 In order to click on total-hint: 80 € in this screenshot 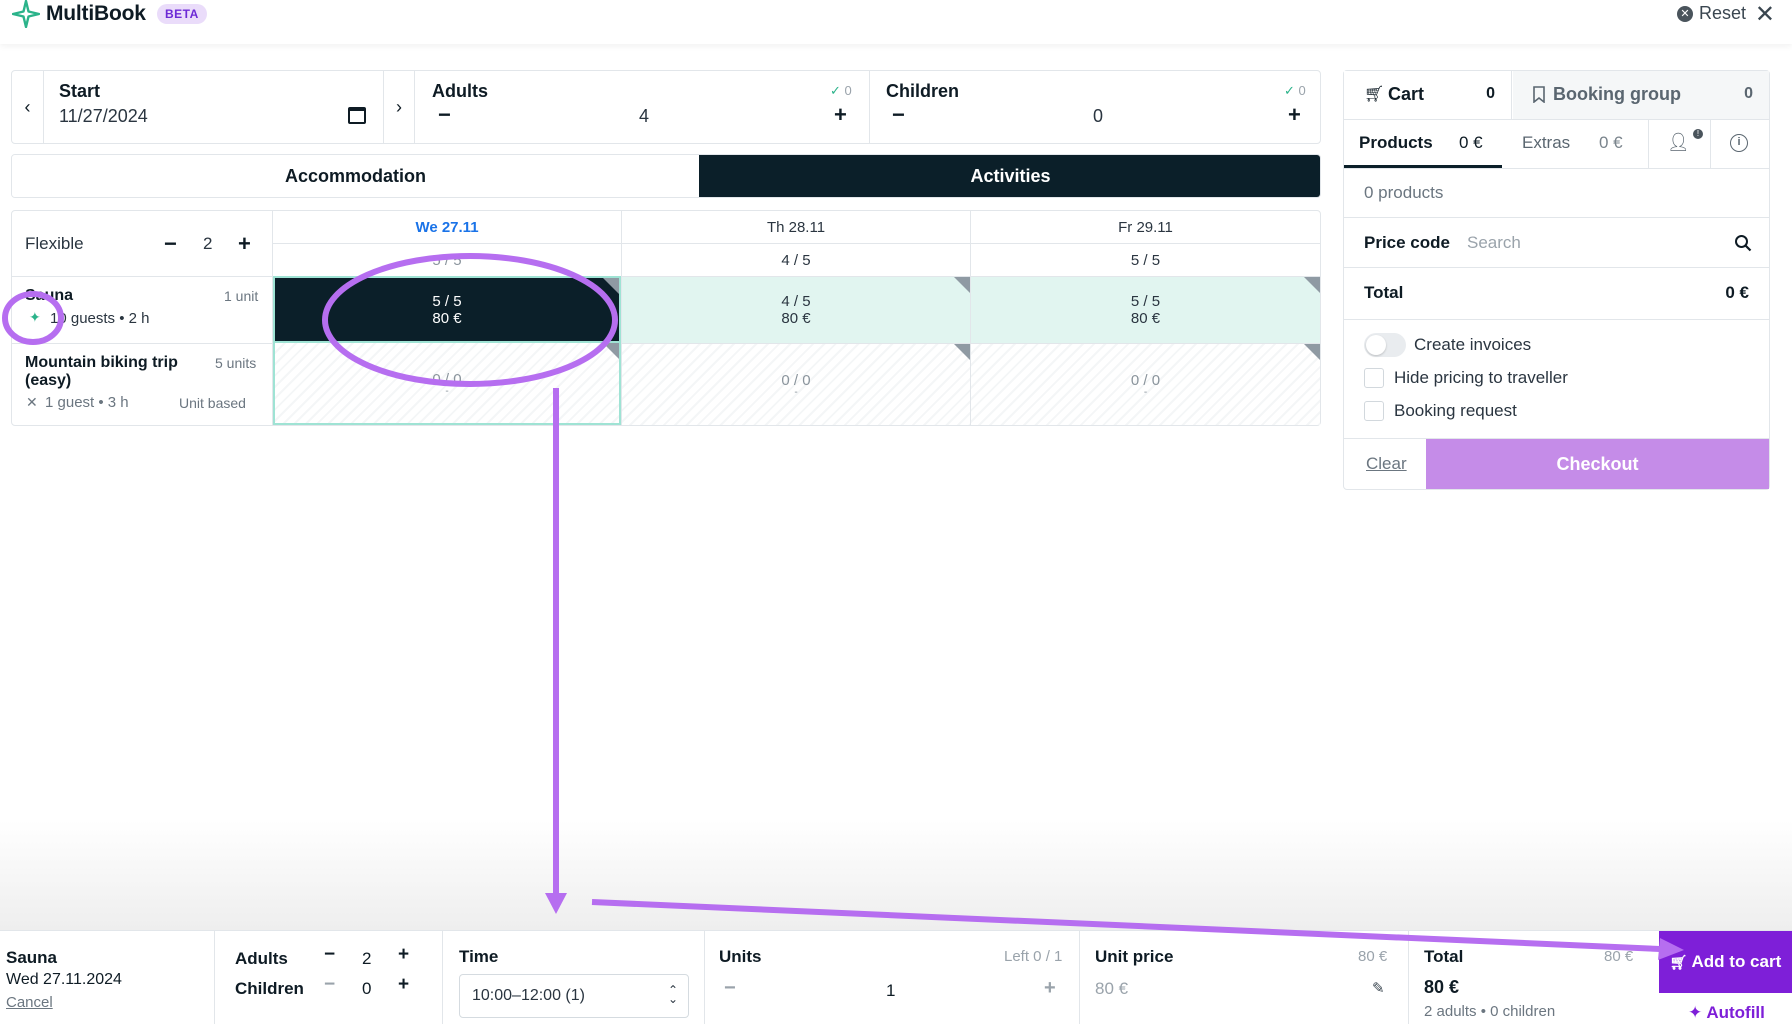, I will do `click(1619, 956)`.